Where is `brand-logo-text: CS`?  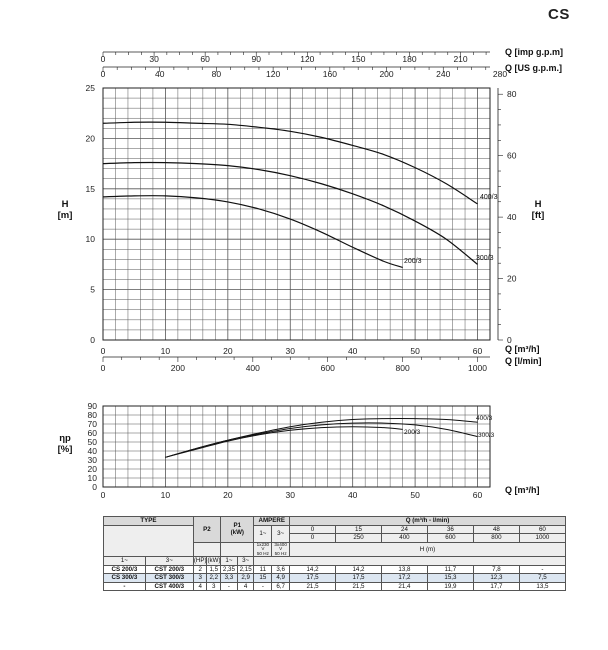
brand-logo-text: CS is located at coordinates (559, 14).